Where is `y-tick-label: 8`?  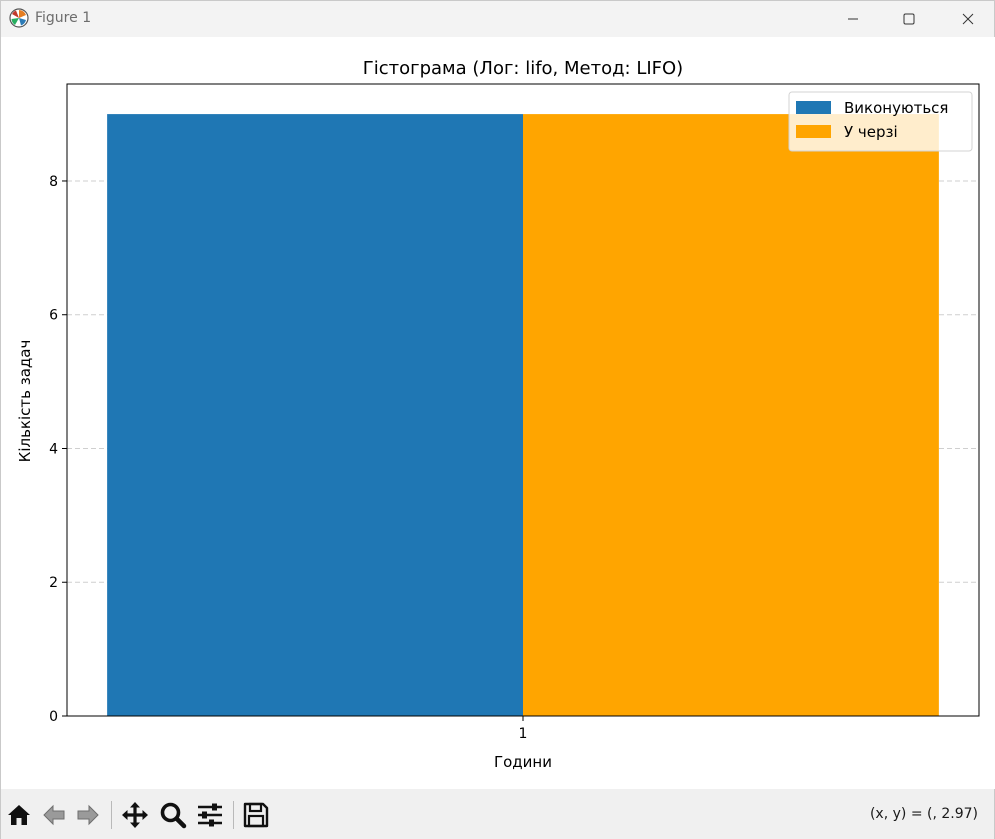
y-tick-label: 8 is located at coordinates (53, 182).